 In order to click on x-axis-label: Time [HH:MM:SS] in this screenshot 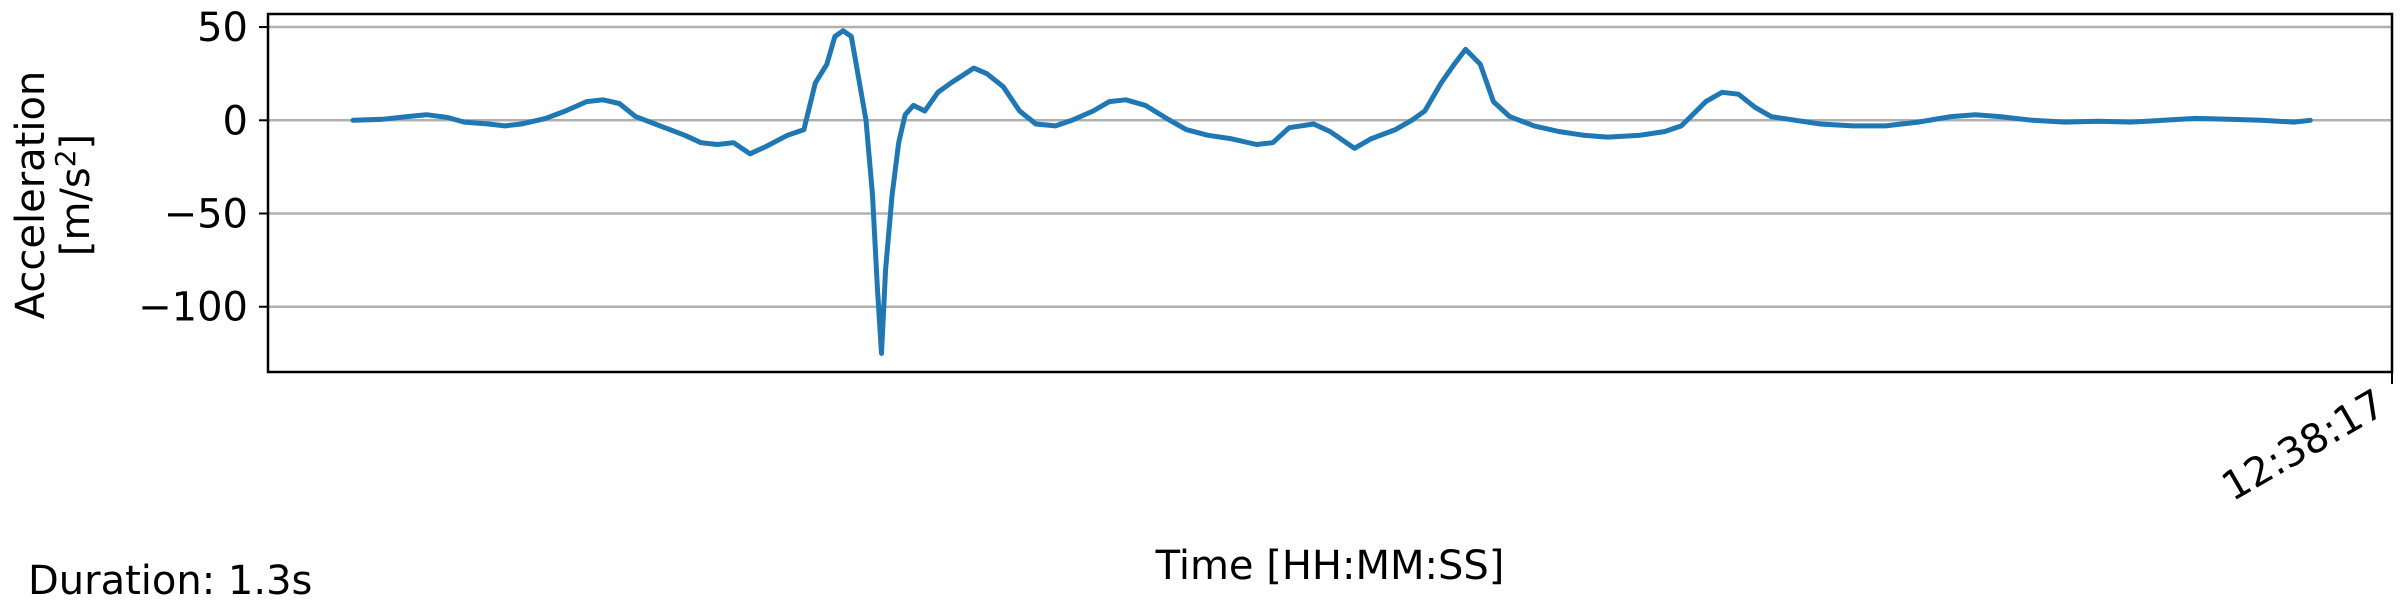, I will do `click(1330, 566)`.